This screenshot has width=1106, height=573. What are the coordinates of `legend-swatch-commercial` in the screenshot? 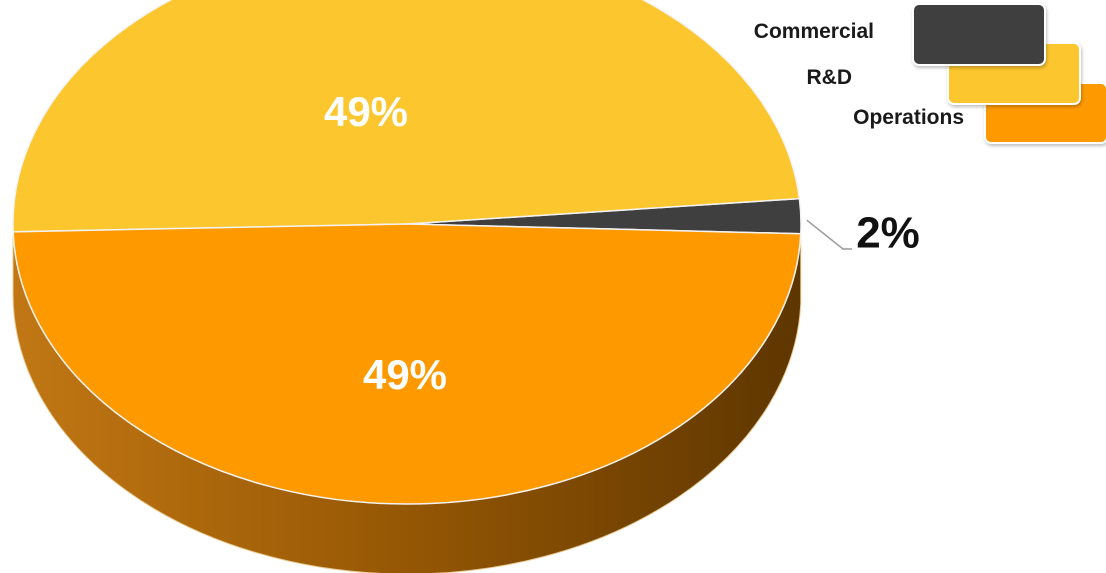 It's located at (979, 34).